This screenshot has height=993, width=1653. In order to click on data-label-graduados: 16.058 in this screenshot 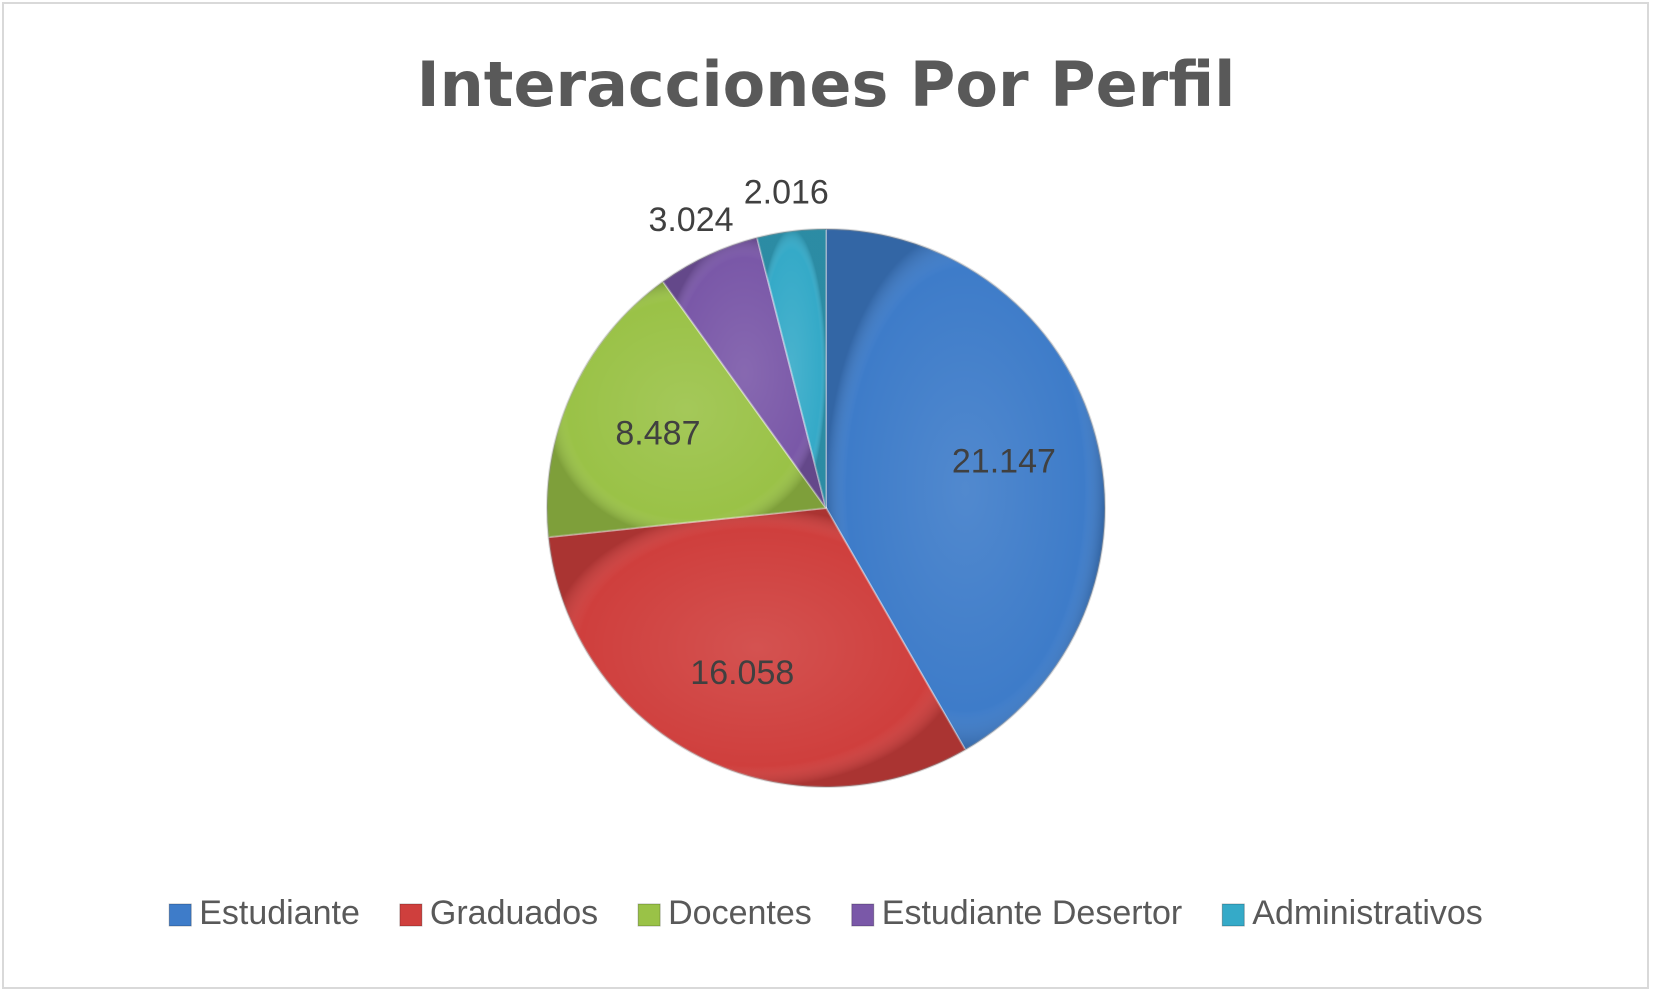, I will do `click(742, 673)`.